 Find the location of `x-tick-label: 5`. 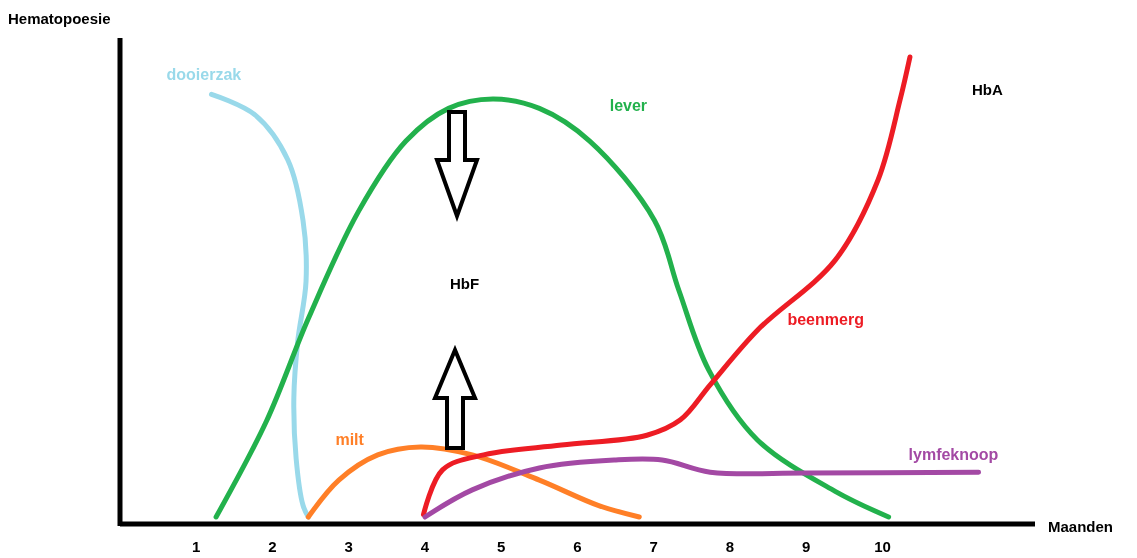

x-tick-label: 5 is located at coordinates (501, 546).